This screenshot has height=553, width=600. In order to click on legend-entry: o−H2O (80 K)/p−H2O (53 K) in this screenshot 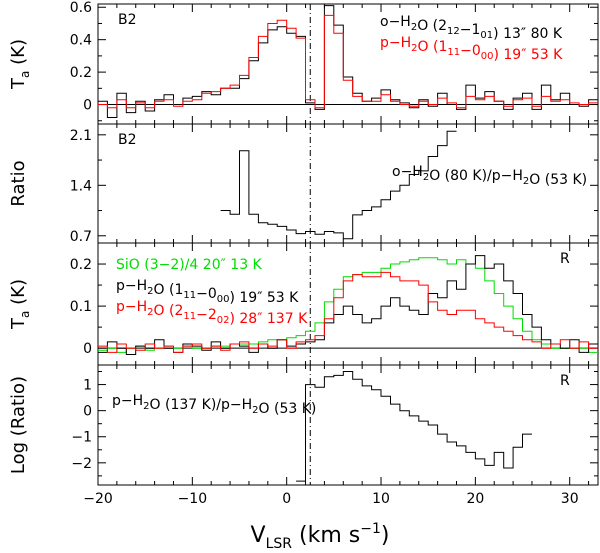, I will do `click(489, 176)`.